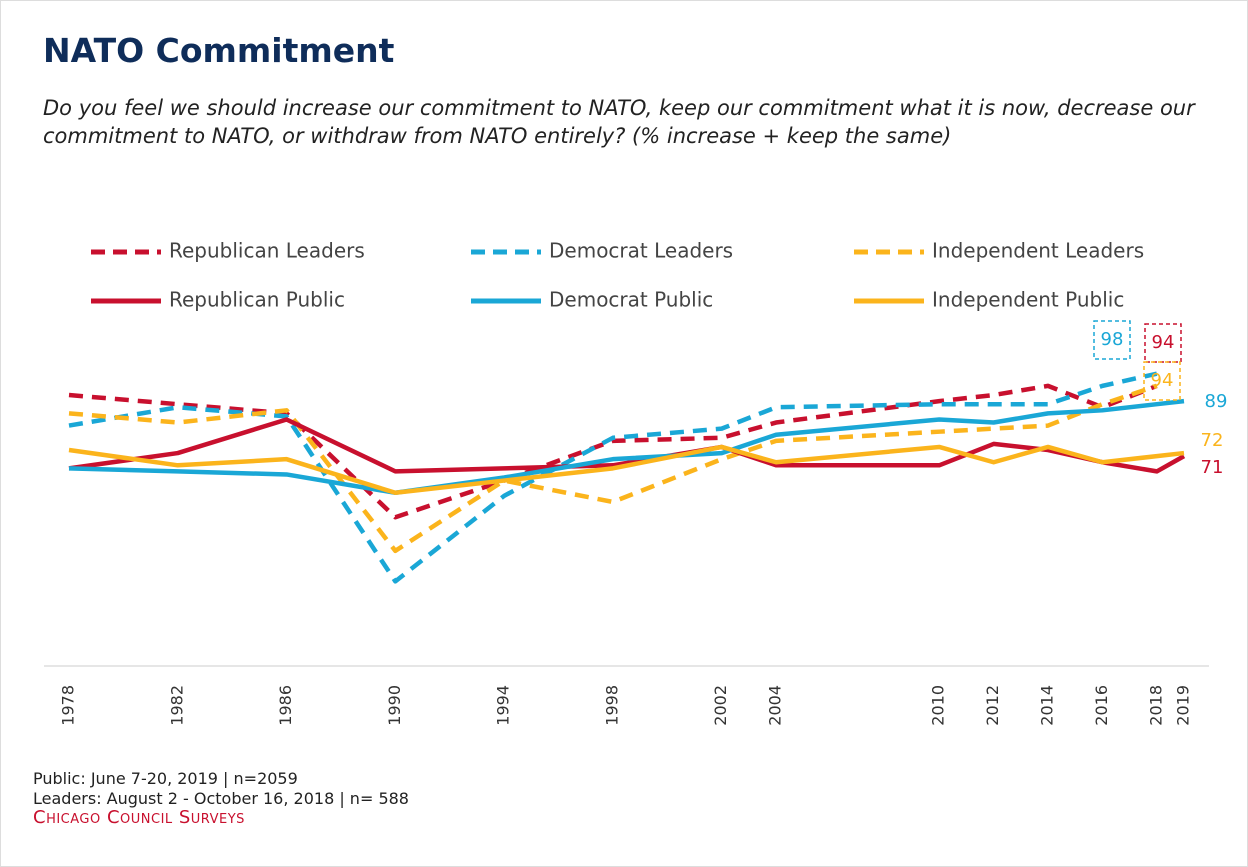 This screenshot has width=1248, height=867. Describe the element at coordinates (503, 705) in the screenshot. I see `x-tick-label: 1994` at that location.